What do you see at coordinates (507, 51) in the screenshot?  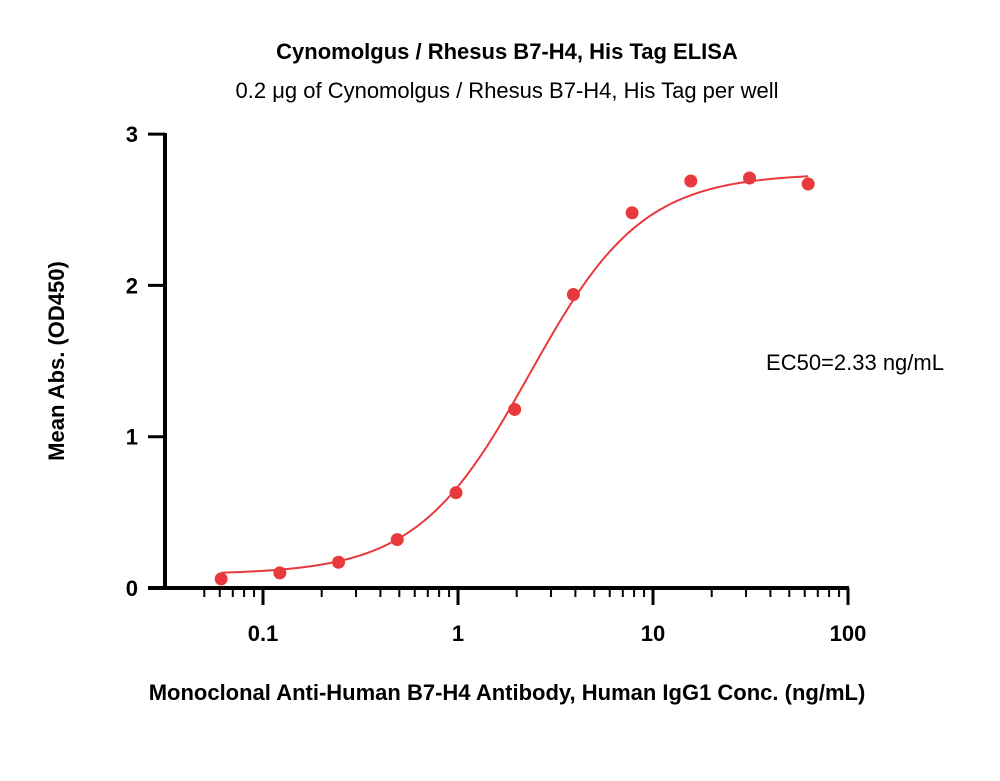 I see `chart-title: Cynomolgus / Rhesus B7-H4, His Tag ELISA` at bounding box center [507, 51].